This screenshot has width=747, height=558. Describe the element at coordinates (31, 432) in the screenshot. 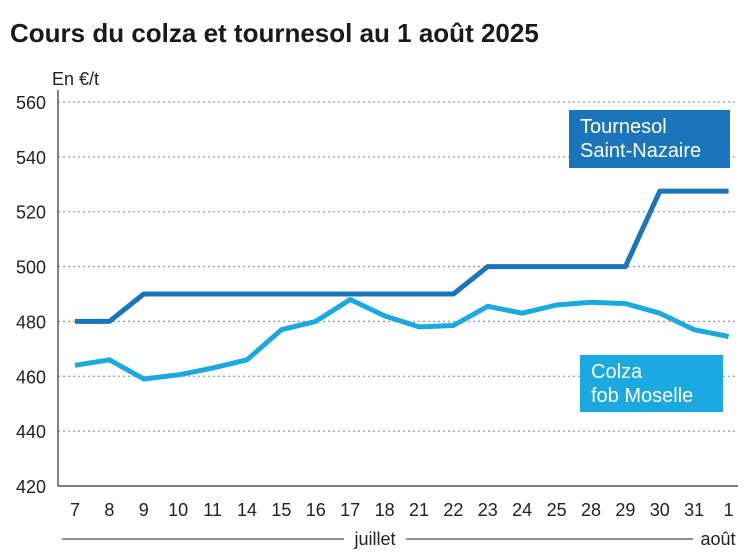

I see `y-tick-label: 440` at that location.